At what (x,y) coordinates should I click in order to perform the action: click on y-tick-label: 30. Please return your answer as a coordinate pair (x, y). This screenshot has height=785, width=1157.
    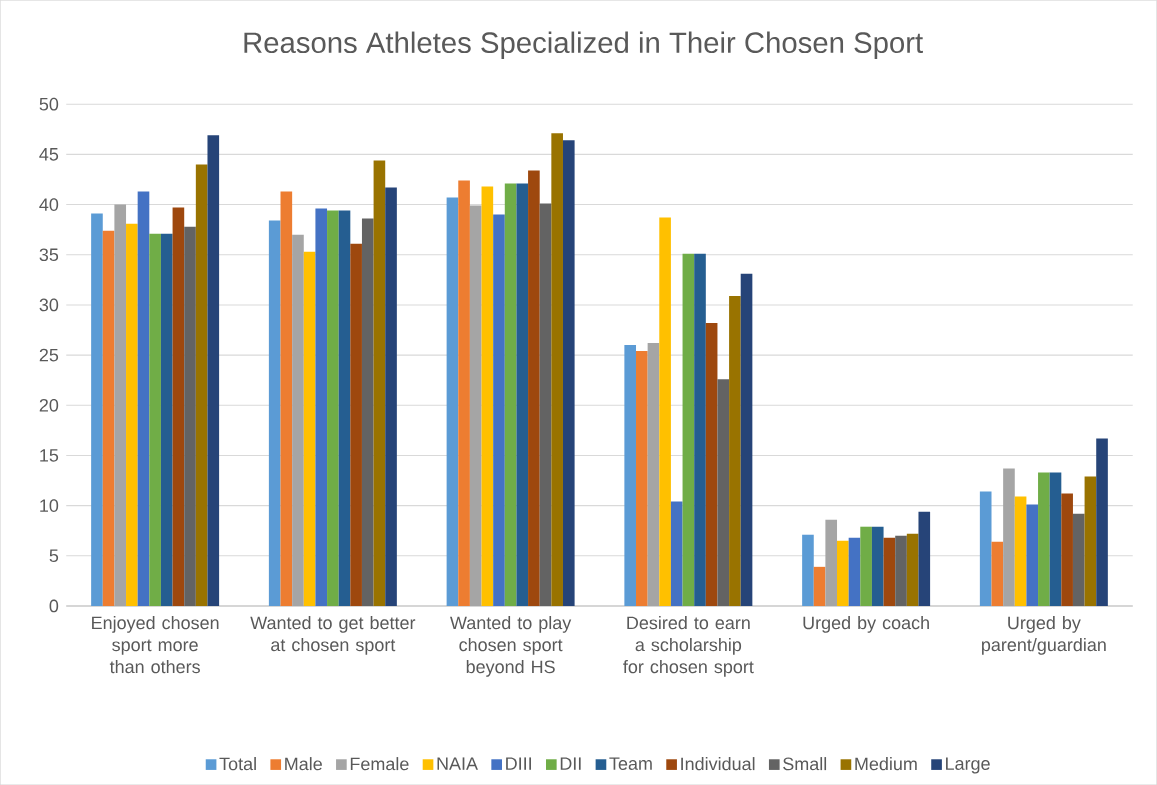
    Looking at the image, I should click on (49, 305).